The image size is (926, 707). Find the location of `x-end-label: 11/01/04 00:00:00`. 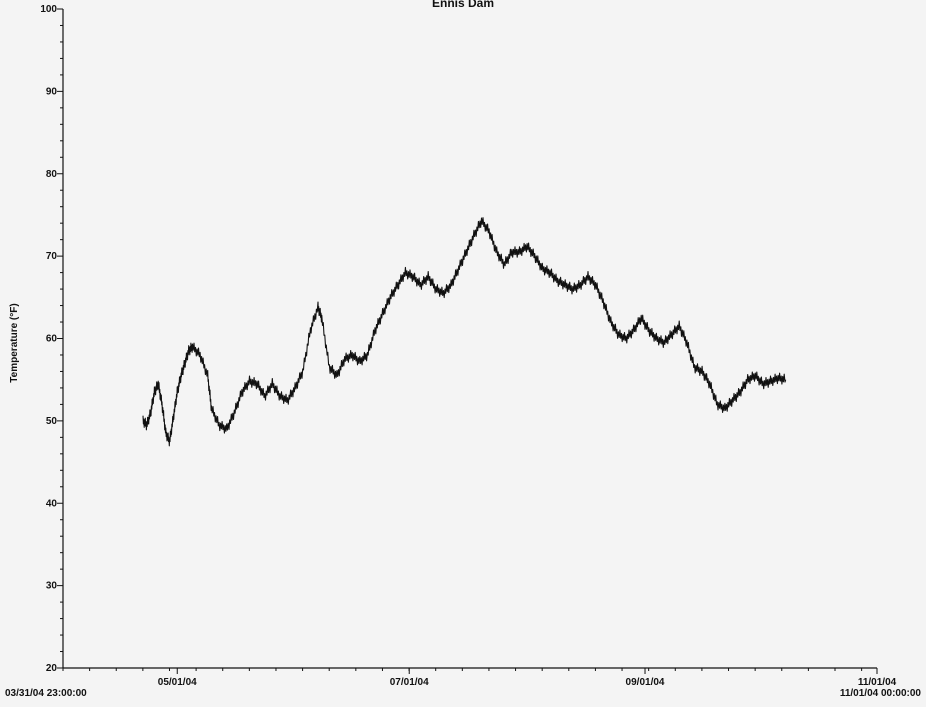

x-end-label: 11/01/04 00:00:00 is located at coordinates (881, 693).